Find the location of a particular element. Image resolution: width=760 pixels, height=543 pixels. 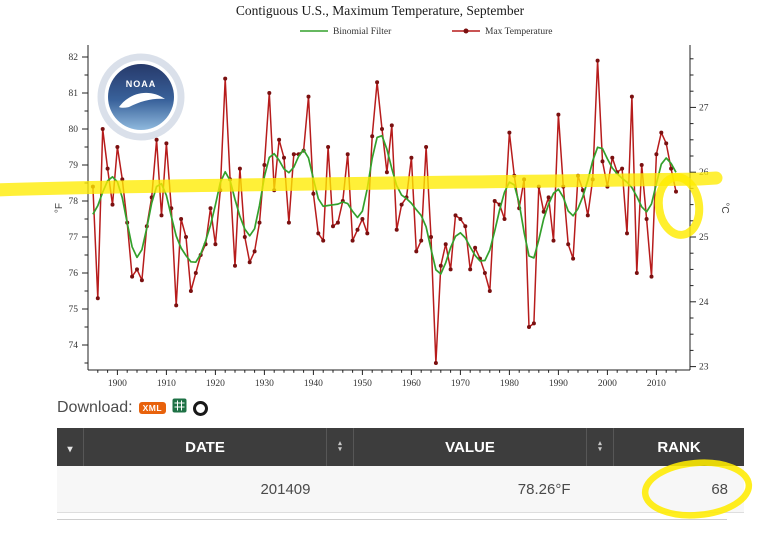

svg-text: 1960 is located at coordinates (411, 384).